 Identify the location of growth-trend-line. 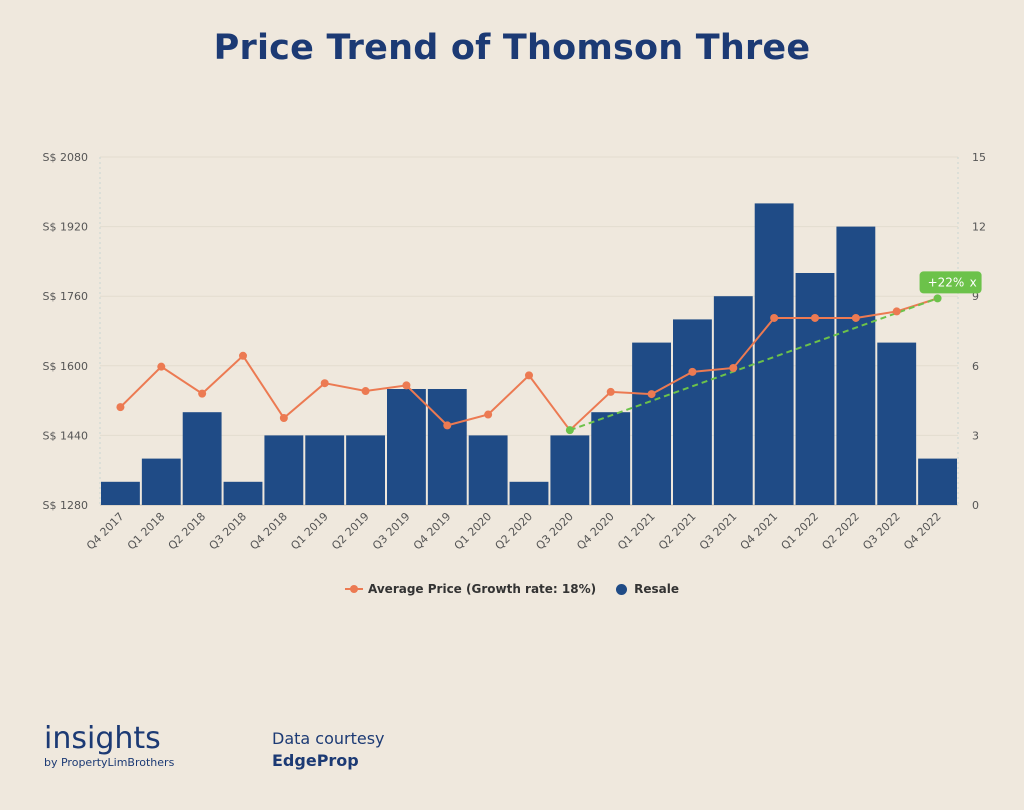
(753, 364).